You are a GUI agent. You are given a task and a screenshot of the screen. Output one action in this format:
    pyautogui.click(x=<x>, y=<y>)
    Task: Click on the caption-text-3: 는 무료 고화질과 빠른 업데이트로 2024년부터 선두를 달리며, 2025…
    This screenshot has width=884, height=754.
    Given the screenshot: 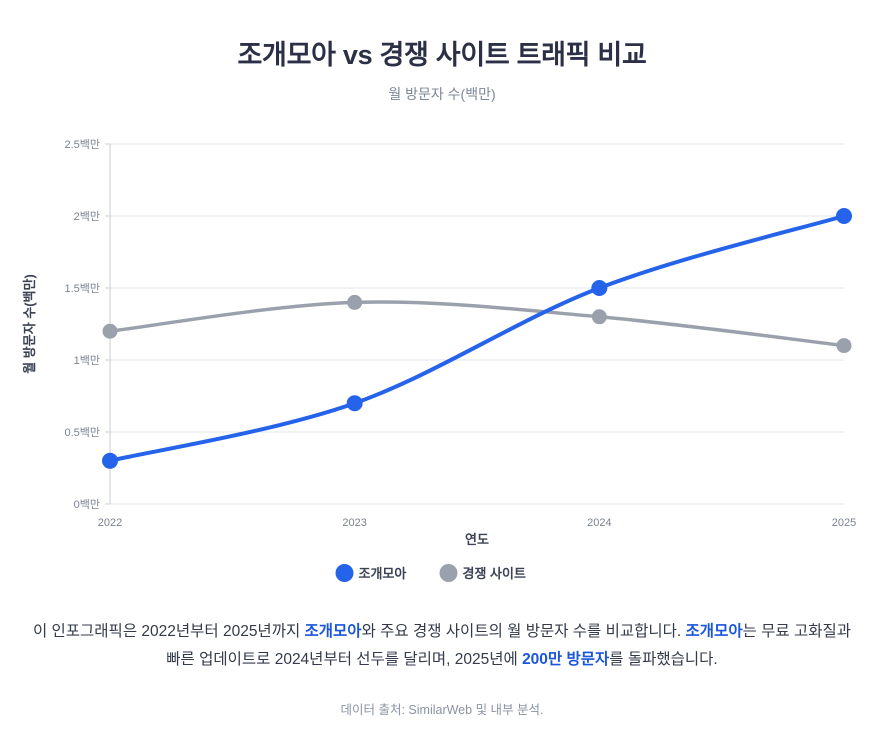 What is the action you would take?
    pyautogui.click(x=509, y=645)
    